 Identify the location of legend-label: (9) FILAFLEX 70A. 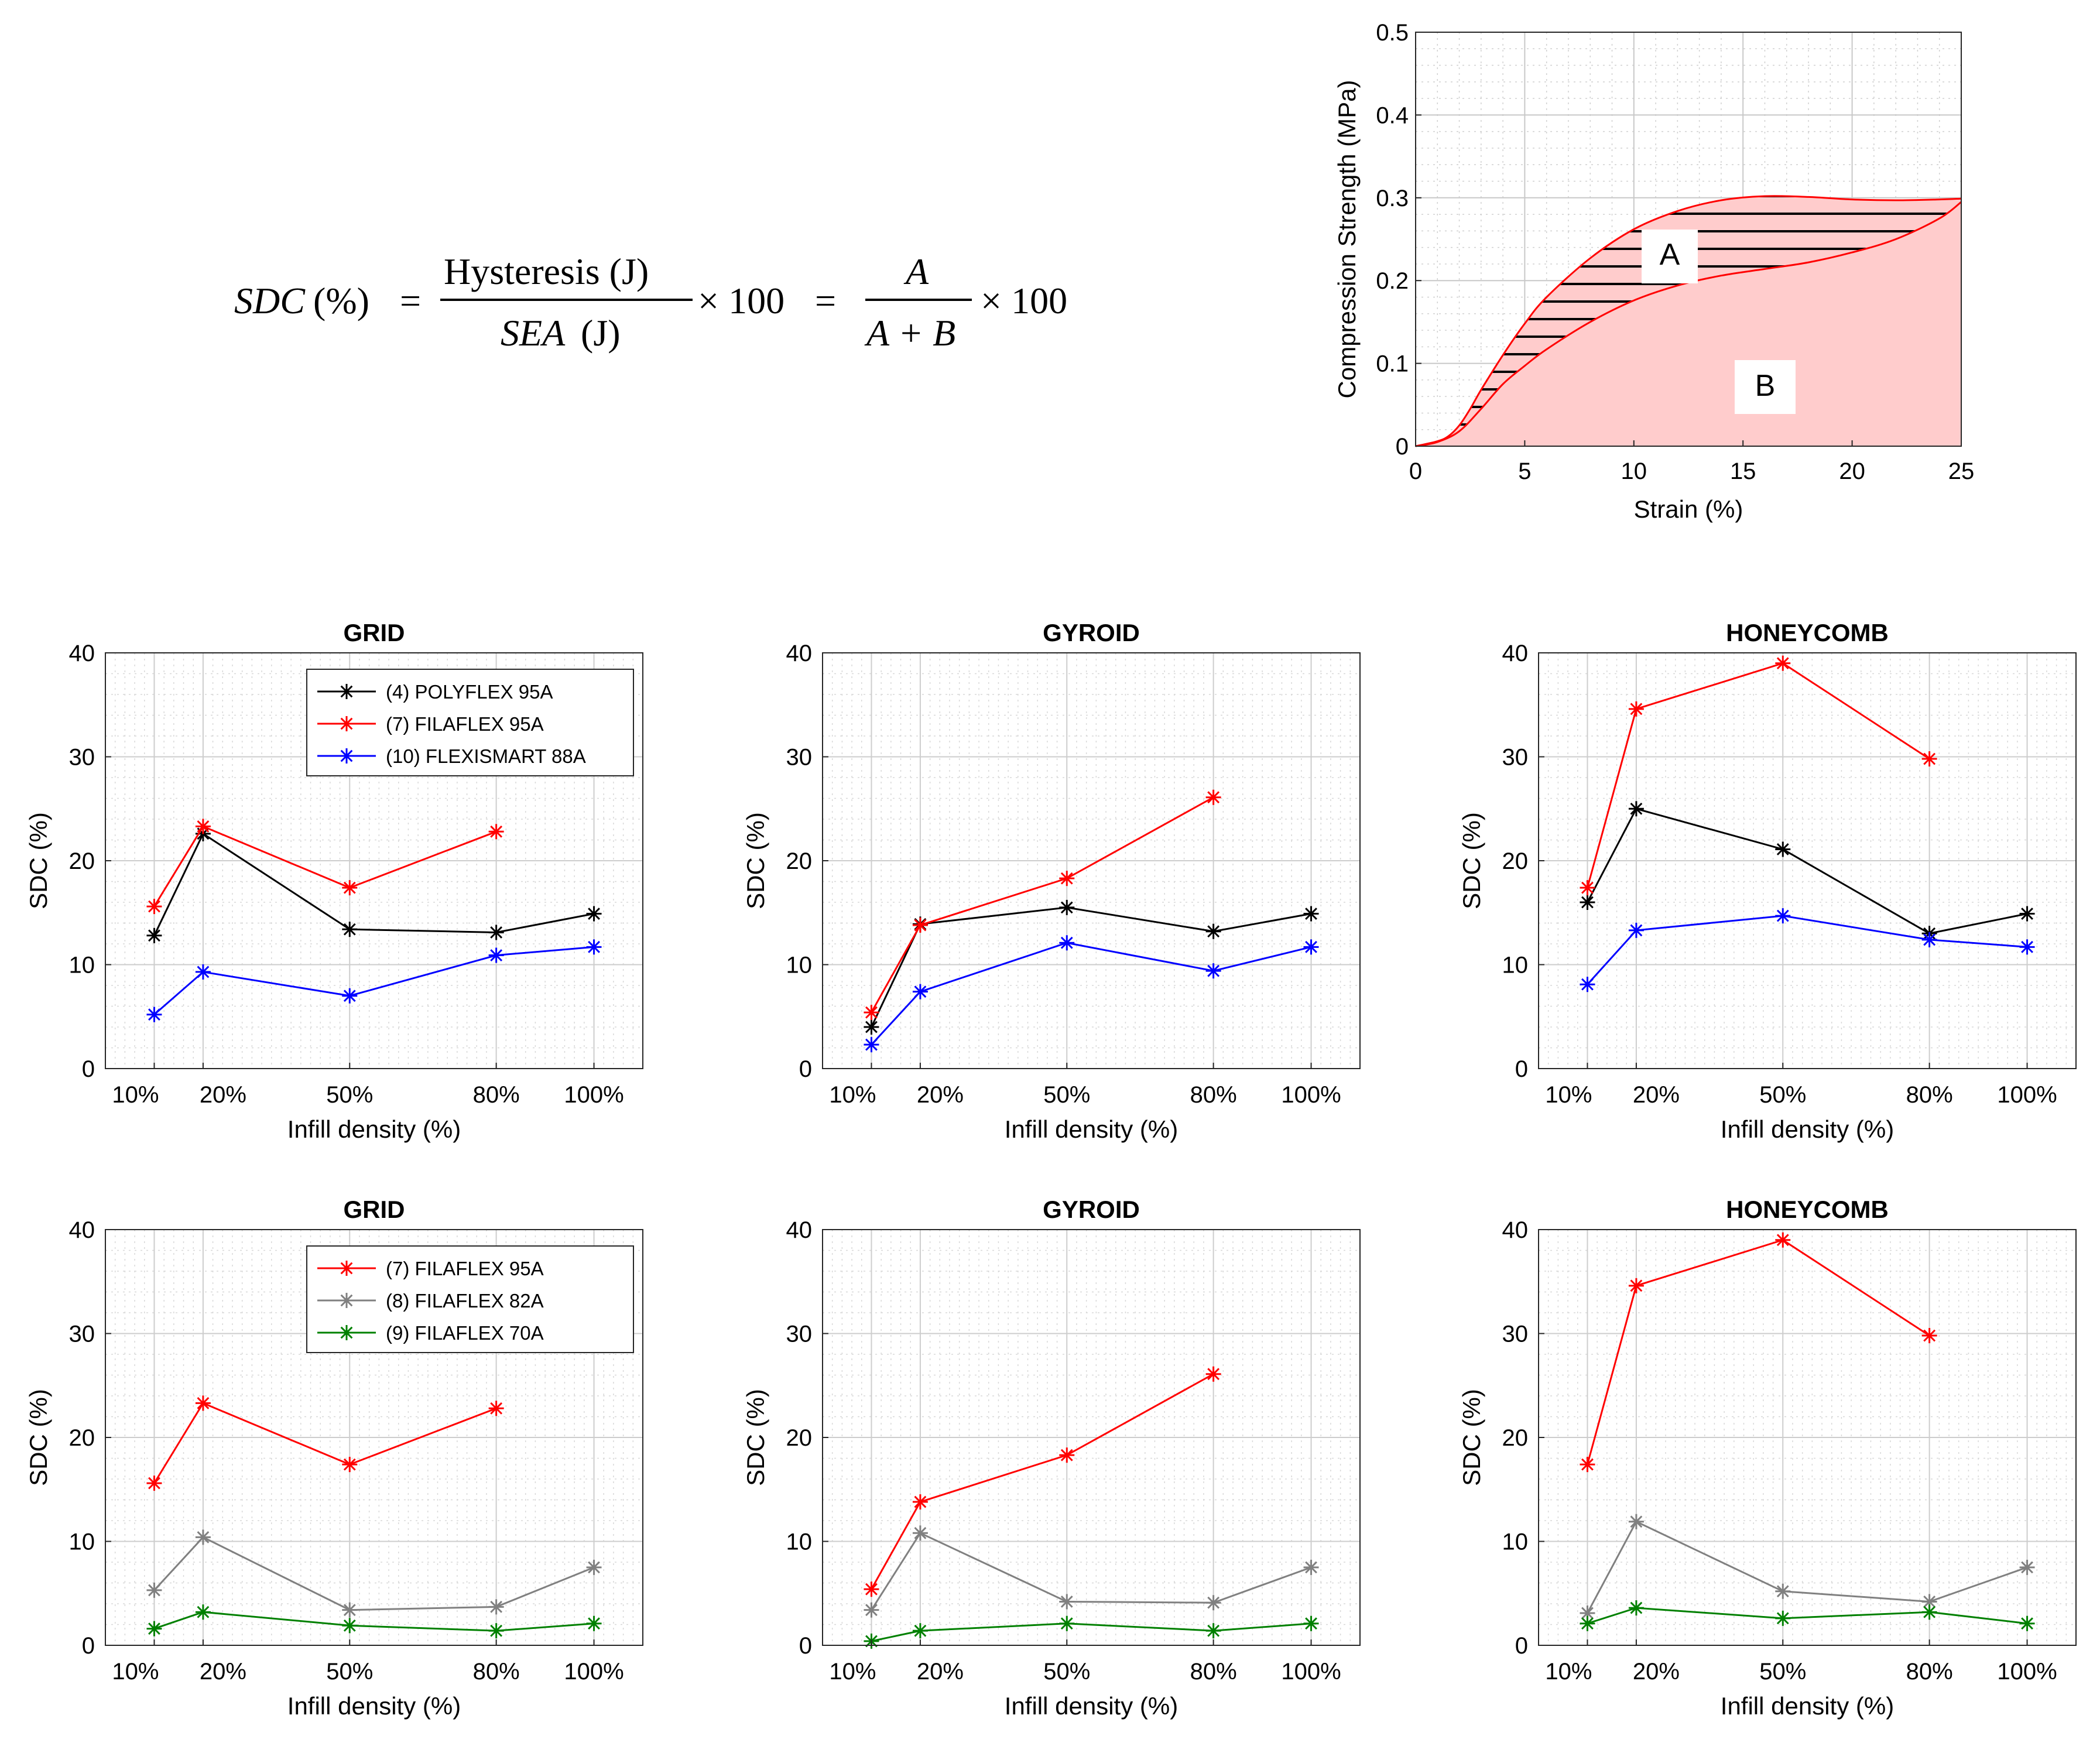
(465, 1333).